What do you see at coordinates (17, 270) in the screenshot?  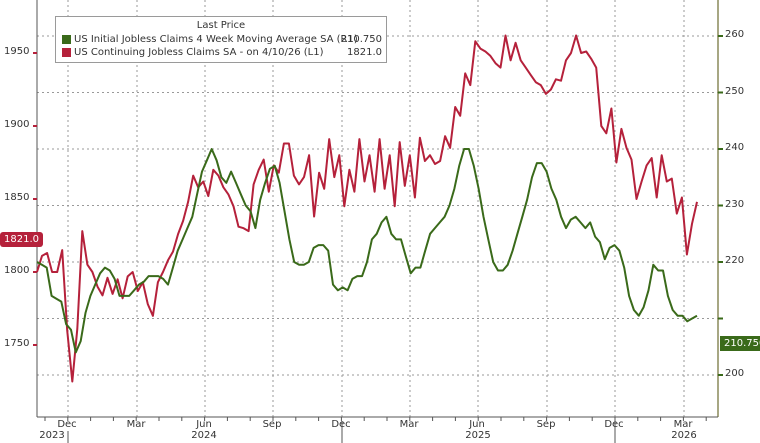 I see `left-axis-tick-label: 1800` at bounding box center [17, 270].